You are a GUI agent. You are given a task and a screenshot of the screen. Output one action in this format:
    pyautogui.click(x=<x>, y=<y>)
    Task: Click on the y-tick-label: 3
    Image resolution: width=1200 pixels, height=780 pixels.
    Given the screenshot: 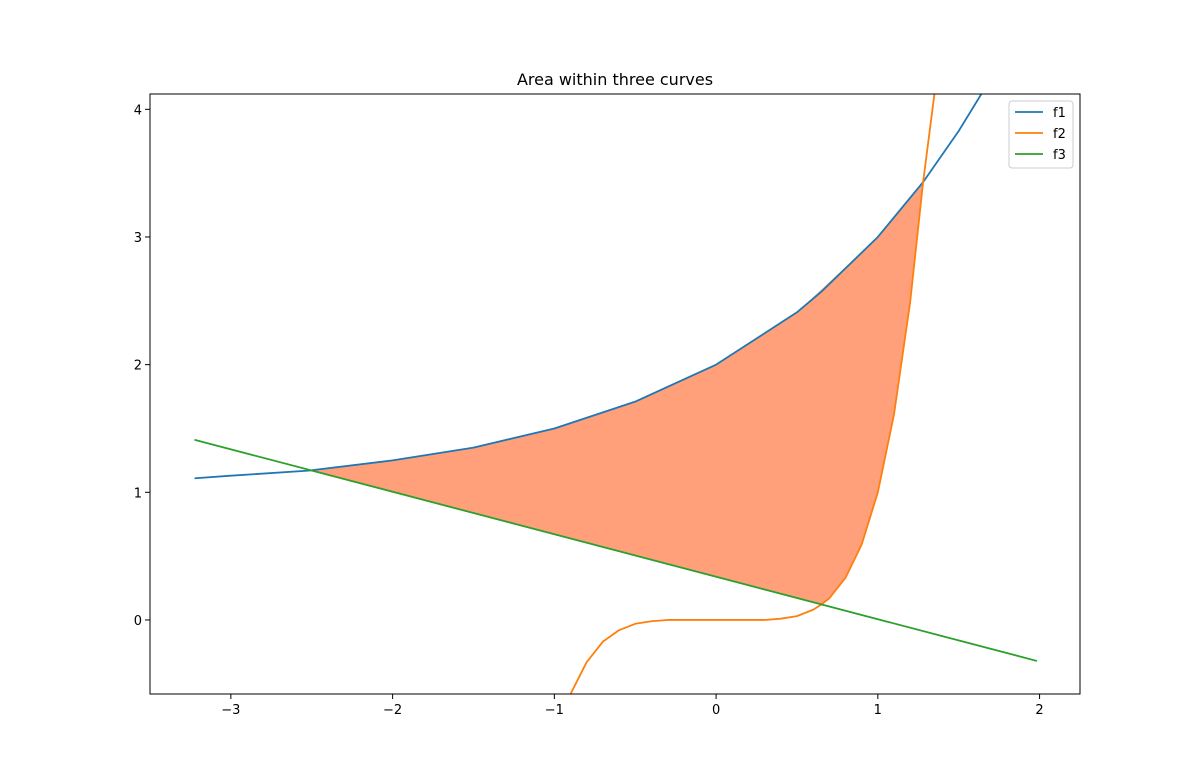 What is the action you would take?
    pyautogui.click(x=138, y=238)
    